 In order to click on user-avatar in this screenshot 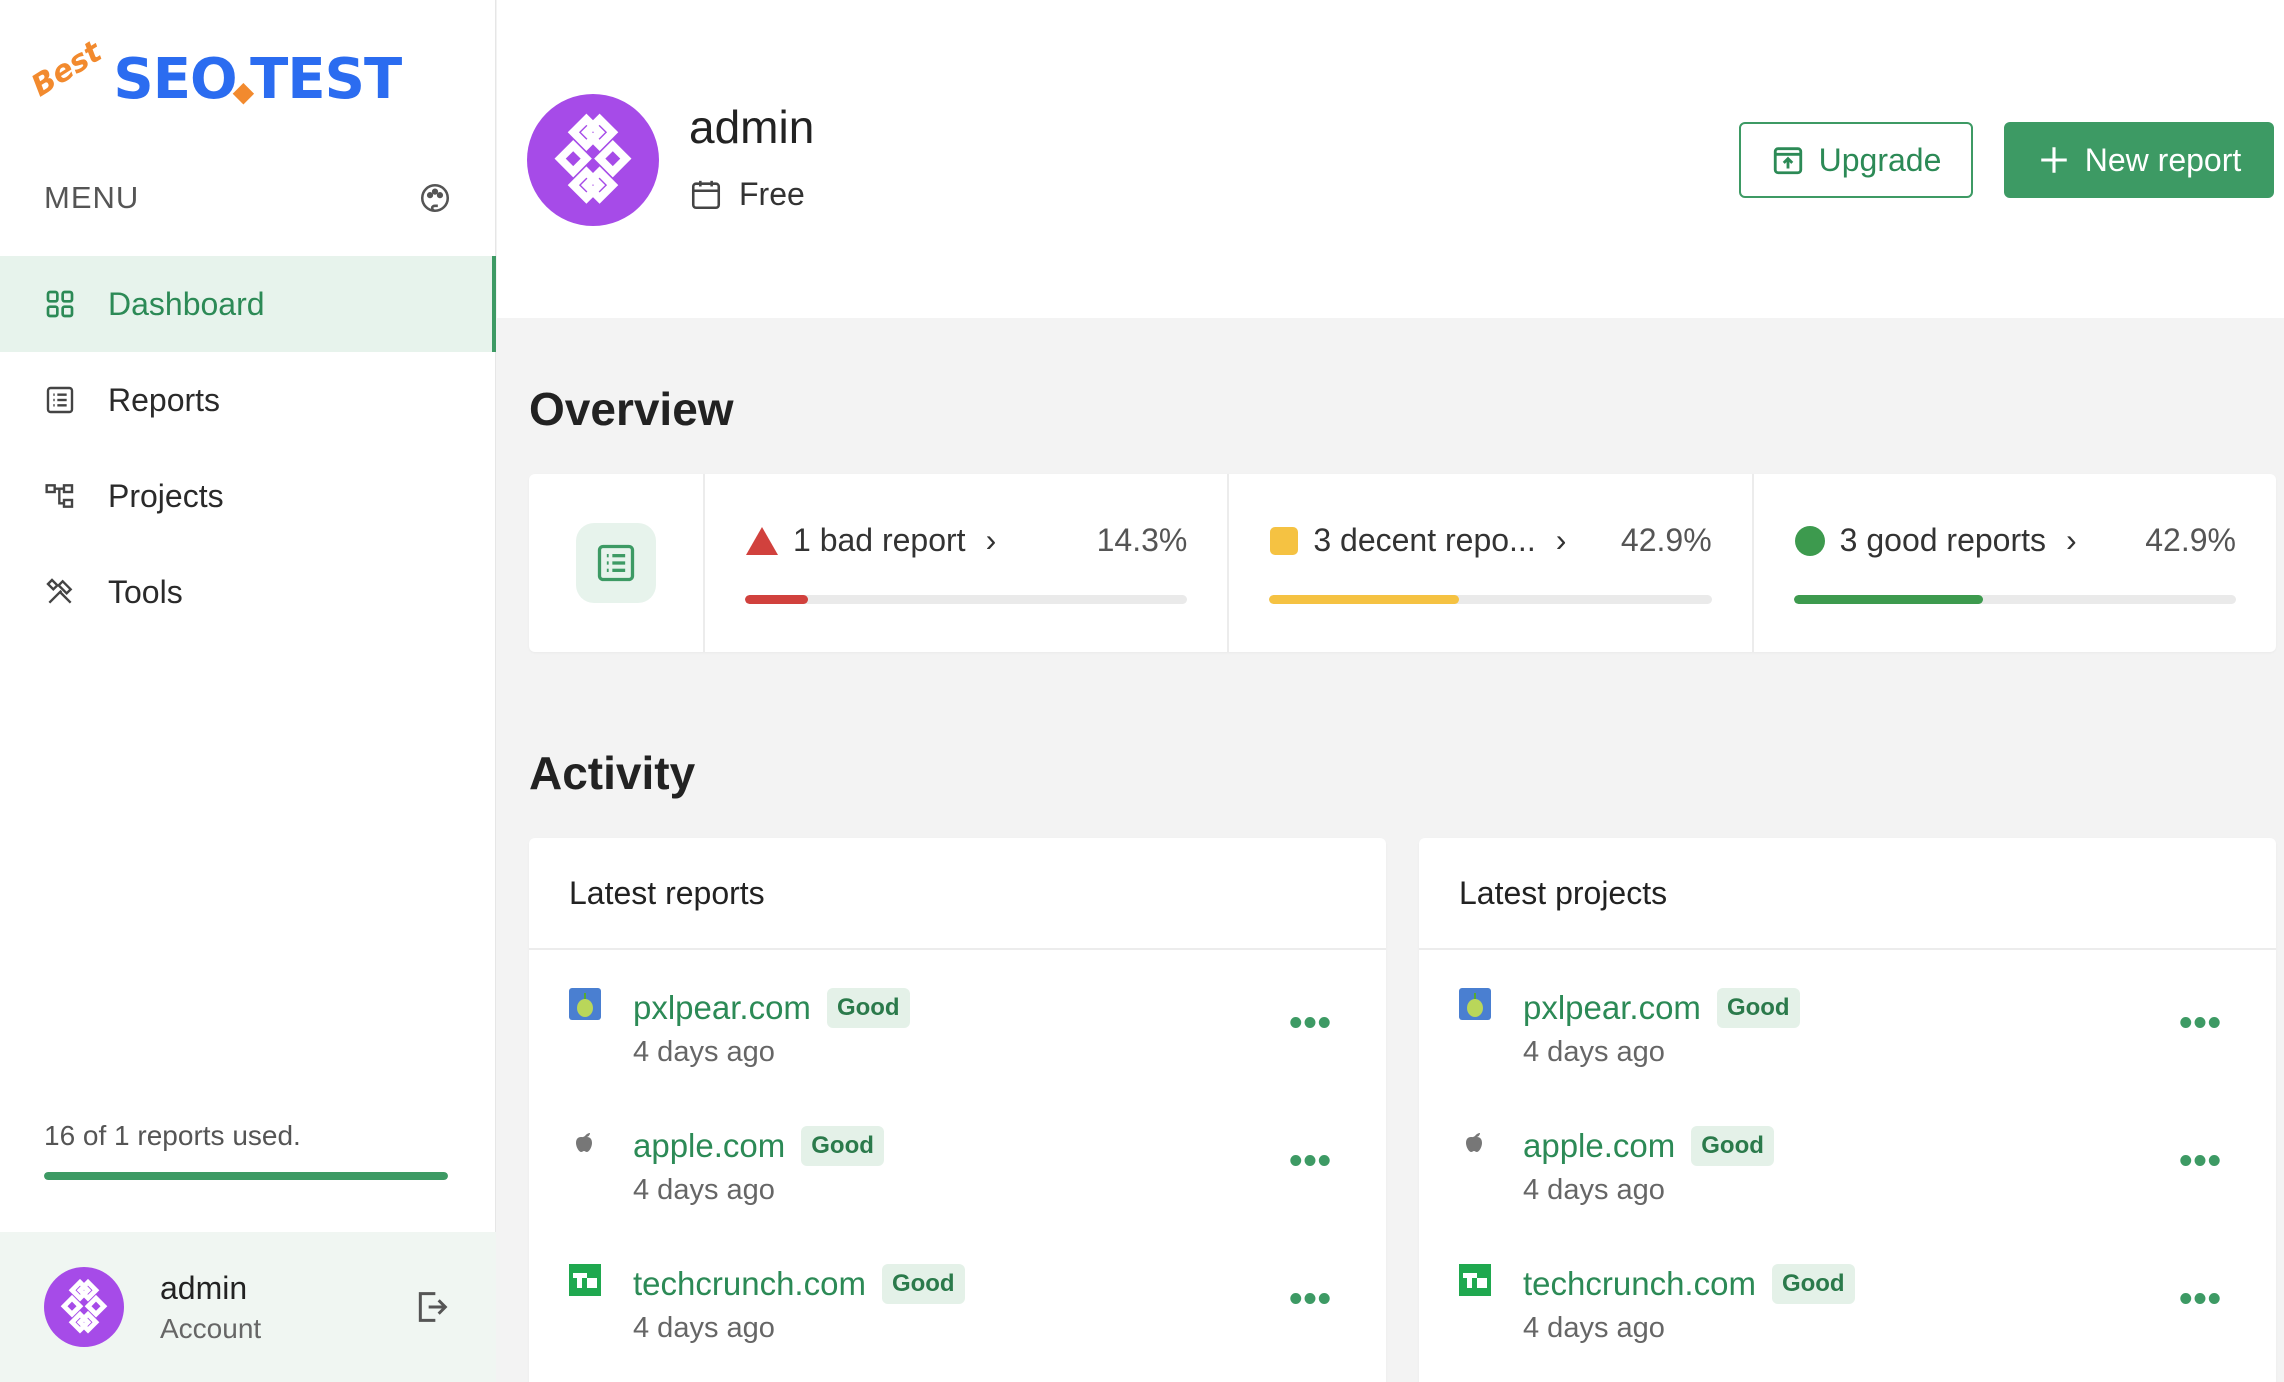, I will do `click(593, 160)`.